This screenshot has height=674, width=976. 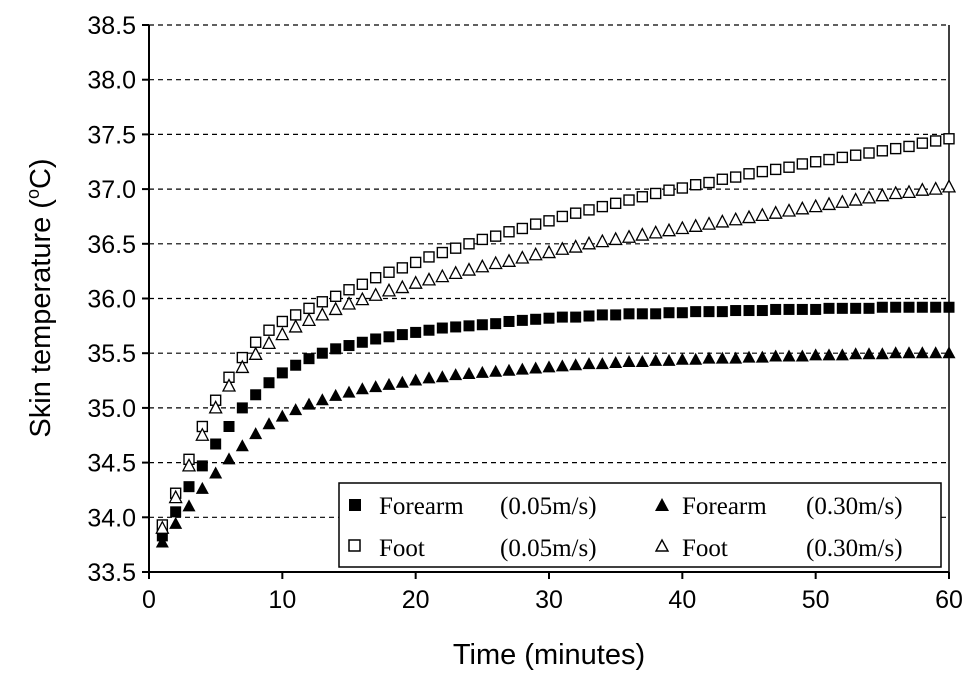 I want to click on y-tick-label: 35.5, so click(x=111, y=354).